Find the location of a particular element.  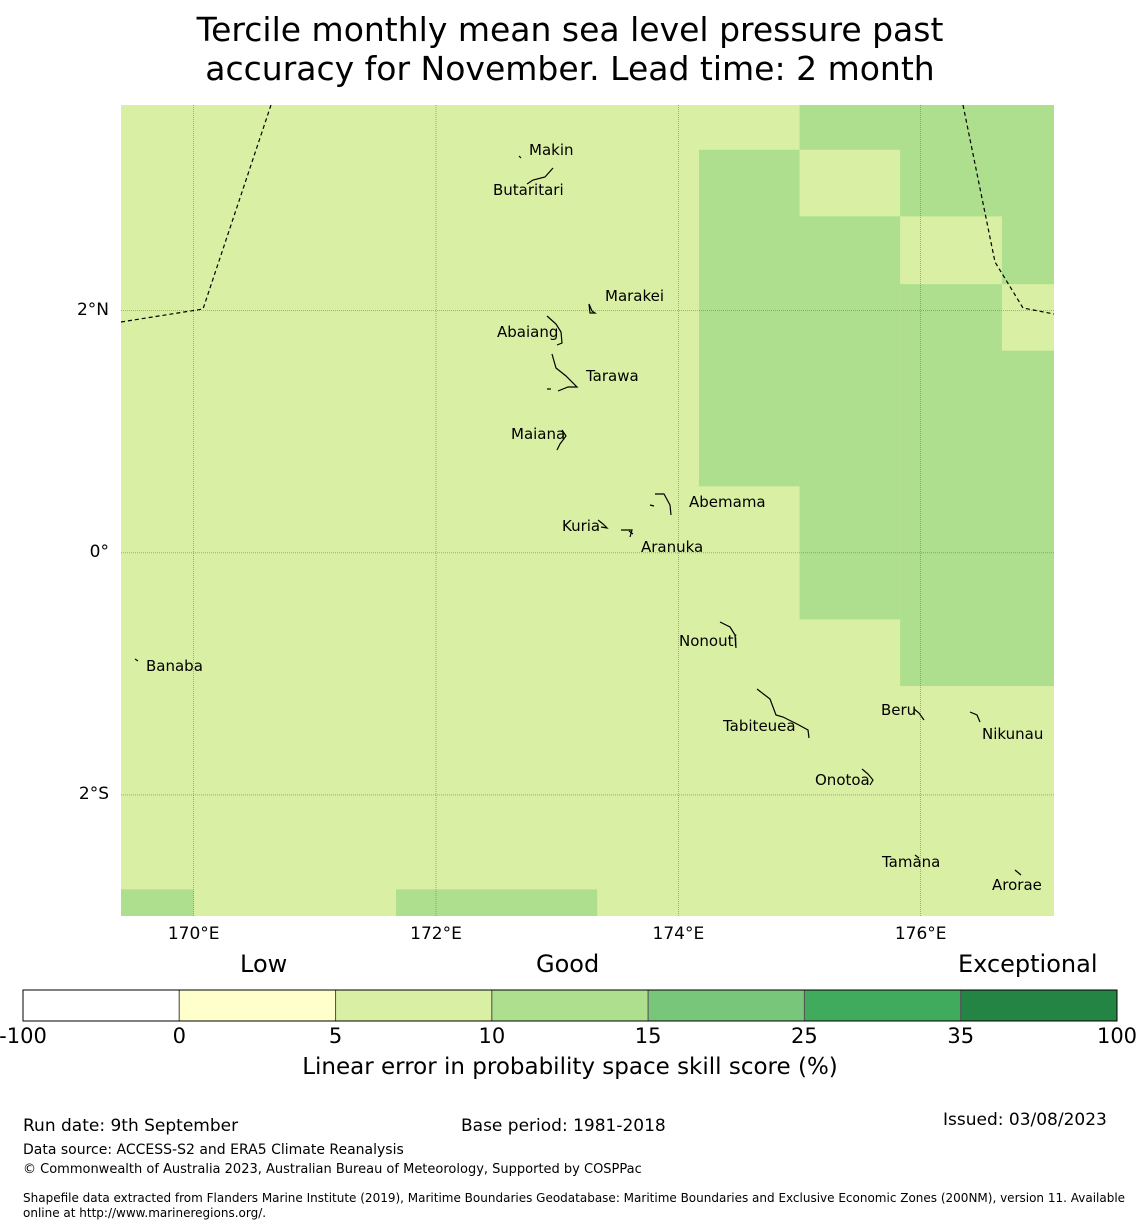

colorbar-tick-label: 15 is located at coordinates (648, 1036).